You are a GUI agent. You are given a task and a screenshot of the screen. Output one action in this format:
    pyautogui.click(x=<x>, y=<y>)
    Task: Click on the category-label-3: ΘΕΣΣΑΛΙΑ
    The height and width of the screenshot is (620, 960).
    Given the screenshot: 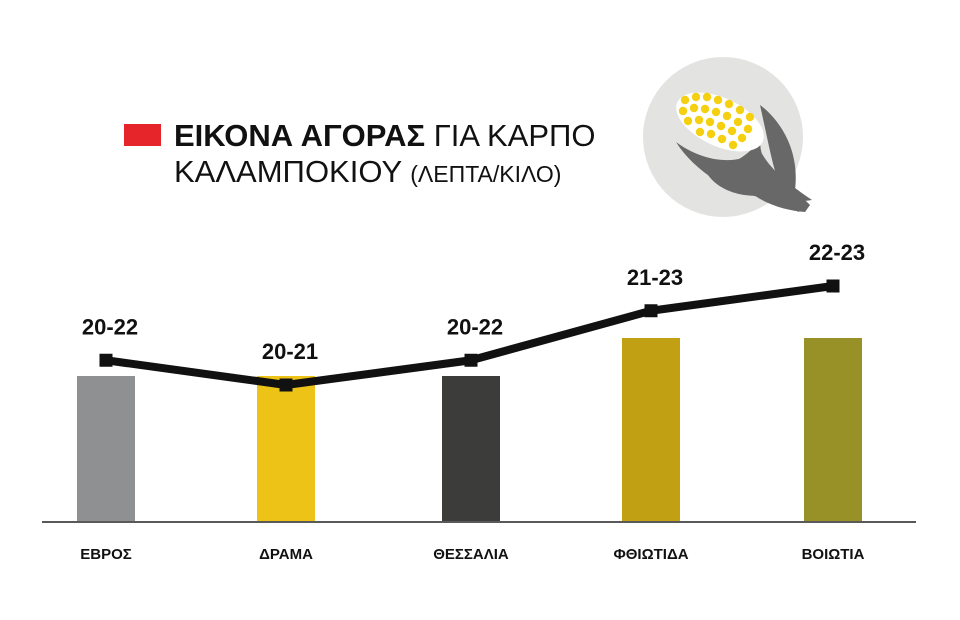 What is the action you would take?
    pyautogui.click(x=471, y=554)
    